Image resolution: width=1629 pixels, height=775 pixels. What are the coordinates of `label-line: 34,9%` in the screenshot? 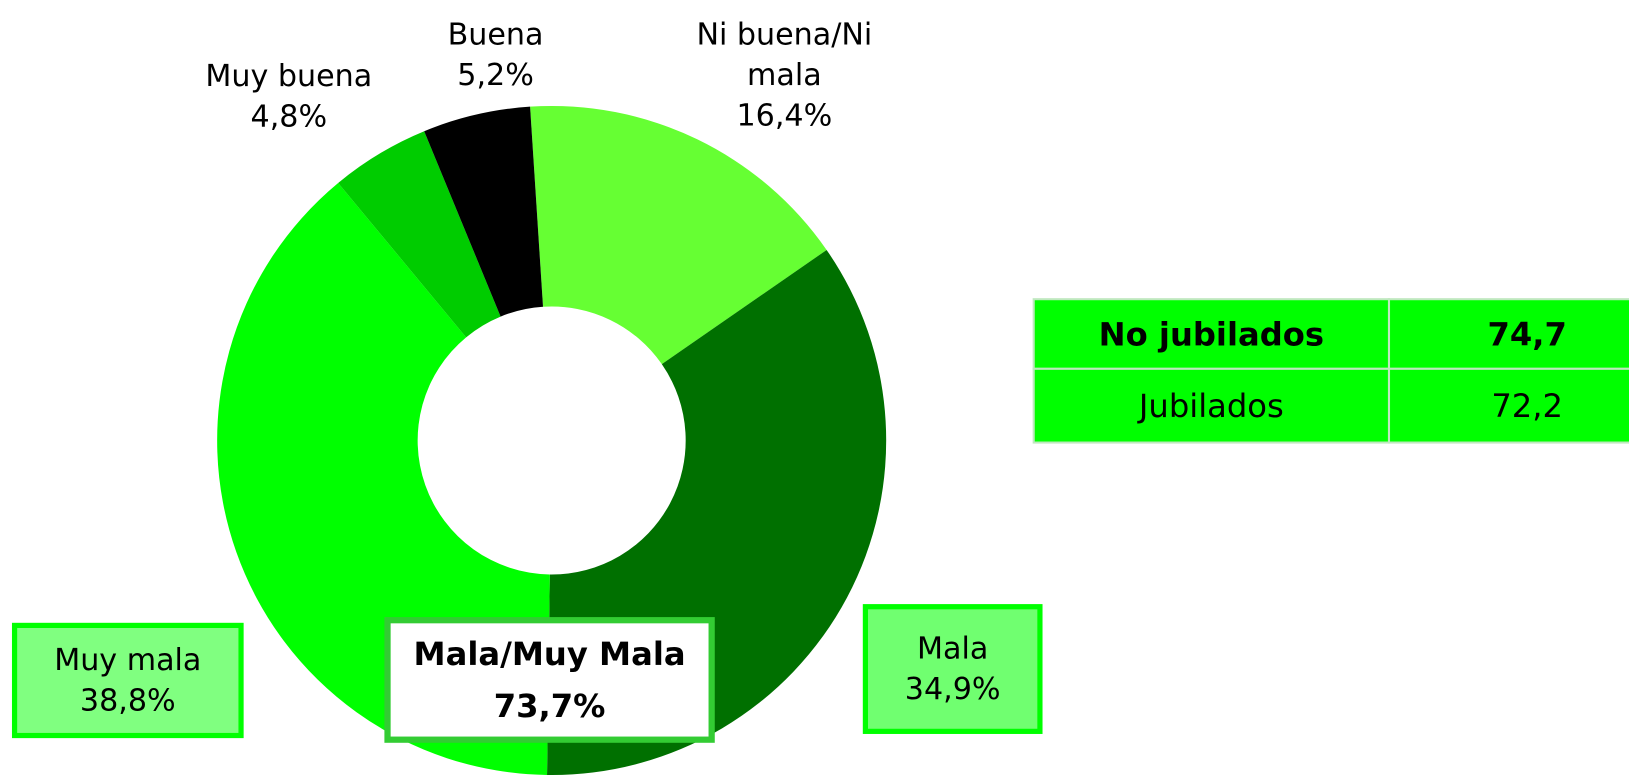 It's located at (952, 689).